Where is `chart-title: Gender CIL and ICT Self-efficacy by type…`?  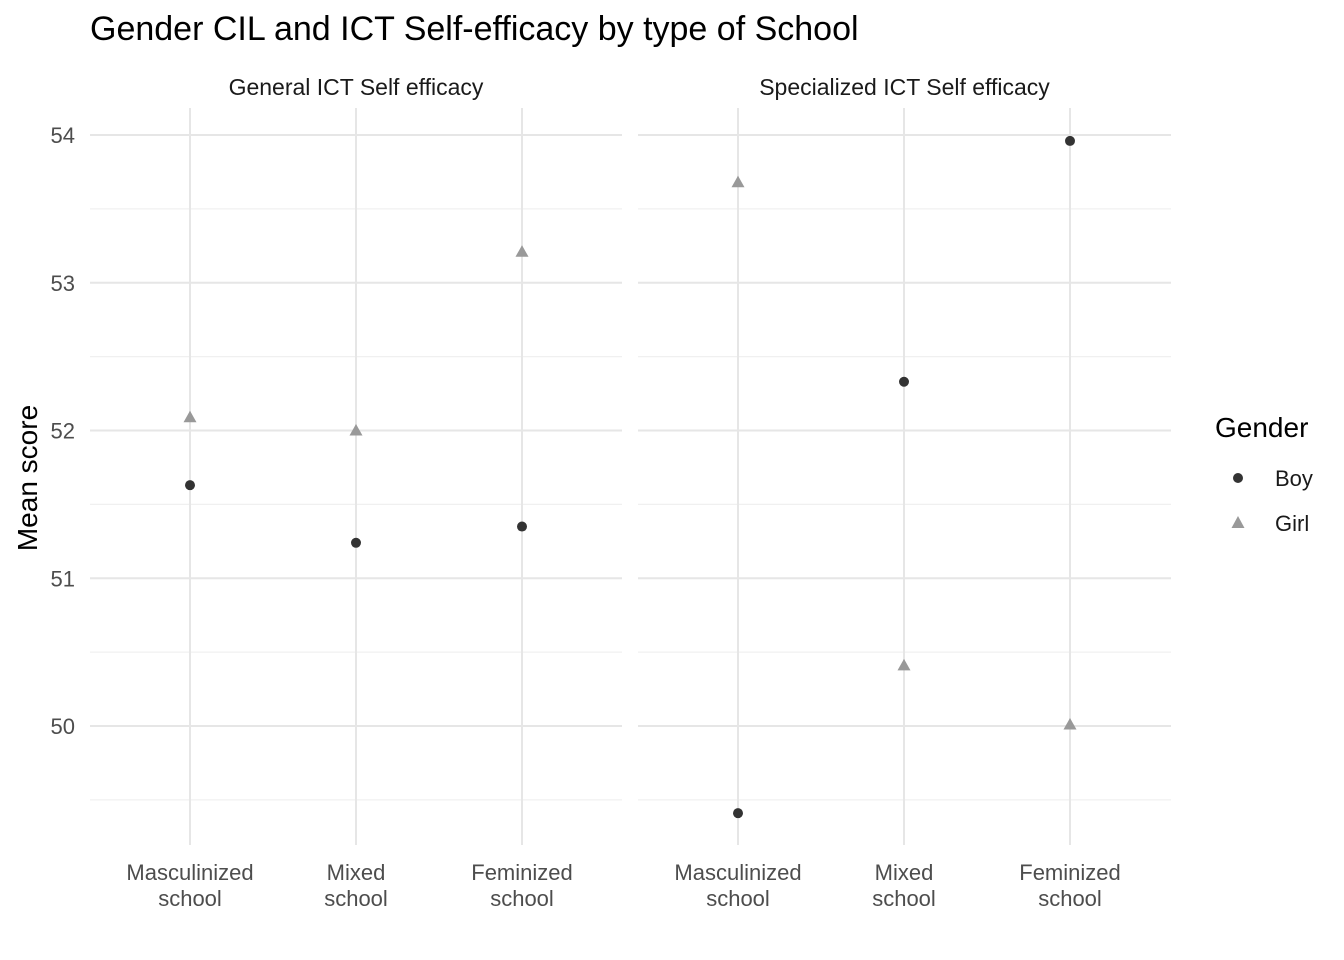 chart-title: Gender CIL and ICT Self-efficacy by type… is located at coordinates (474, 29).